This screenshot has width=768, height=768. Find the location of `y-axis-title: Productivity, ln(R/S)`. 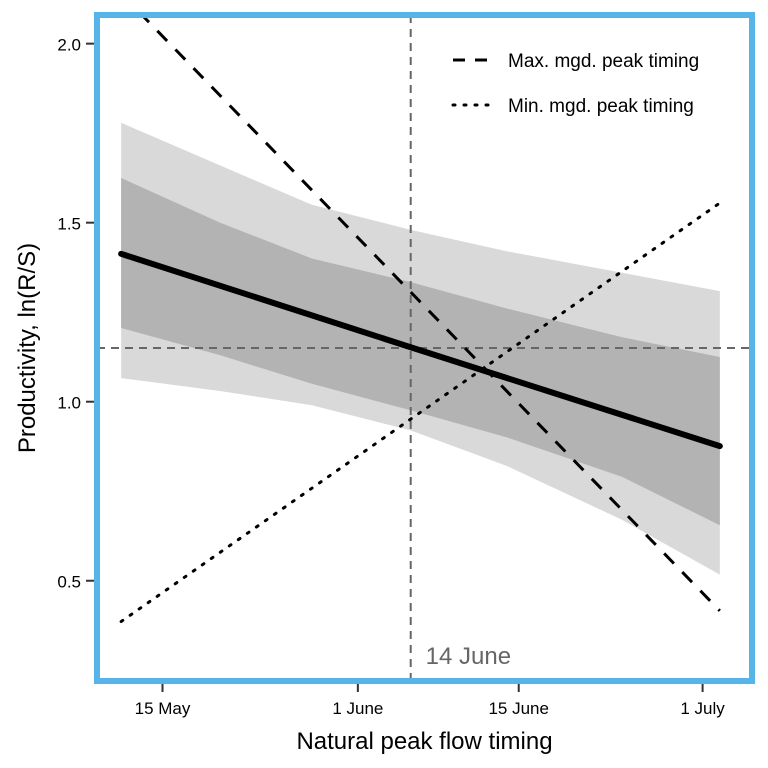

y-axis-title: Productivity, ln(R/S) is located at coordinates (27, 348).